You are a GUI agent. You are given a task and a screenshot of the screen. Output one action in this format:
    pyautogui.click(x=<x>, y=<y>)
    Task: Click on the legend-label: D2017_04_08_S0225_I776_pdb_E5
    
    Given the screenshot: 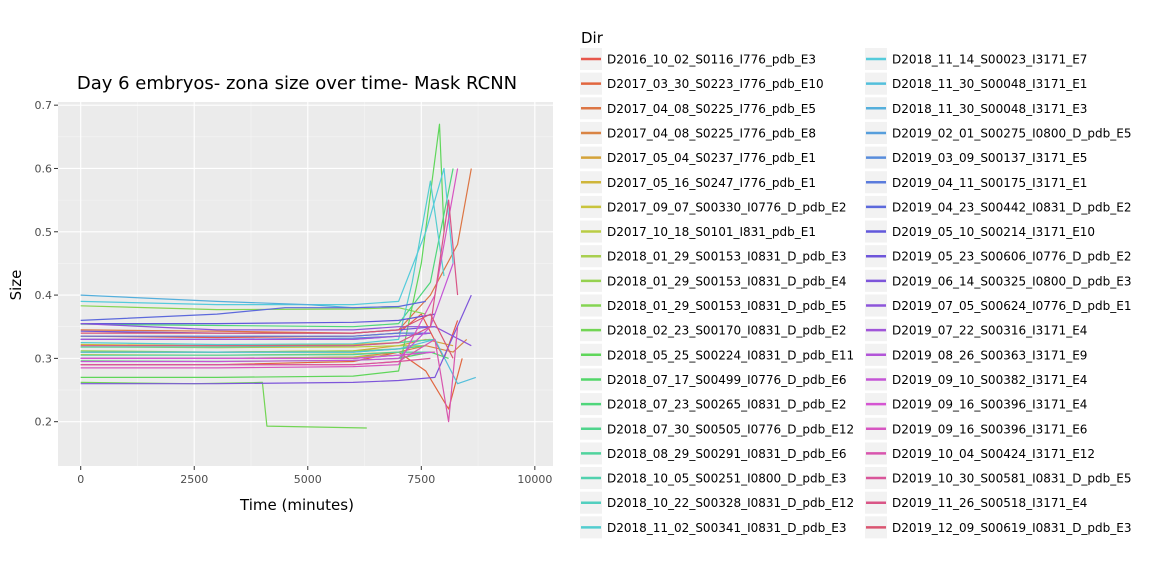 What is the action you would take?
    pyautogui.click(x=711, y=109)
    